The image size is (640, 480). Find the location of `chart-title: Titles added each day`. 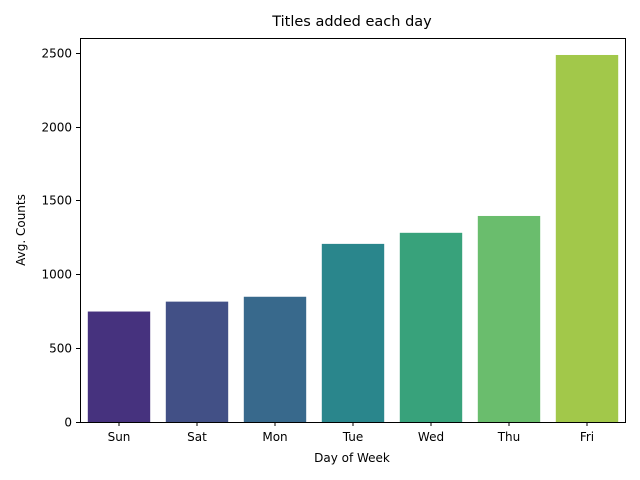

chart-title: Titles added each day is located at coordinates (351, 22).